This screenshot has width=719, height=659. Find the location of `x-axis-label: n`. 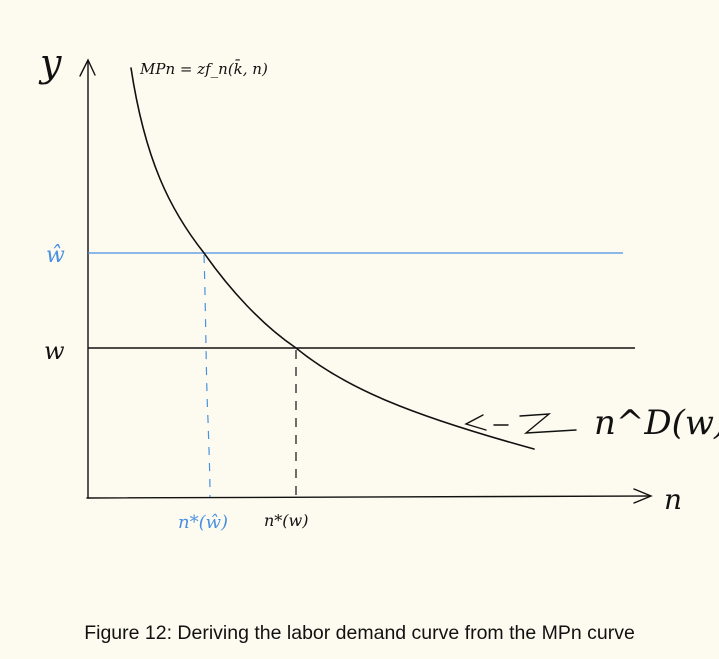

x-axis-label: n is located at coordinates (673, 499).